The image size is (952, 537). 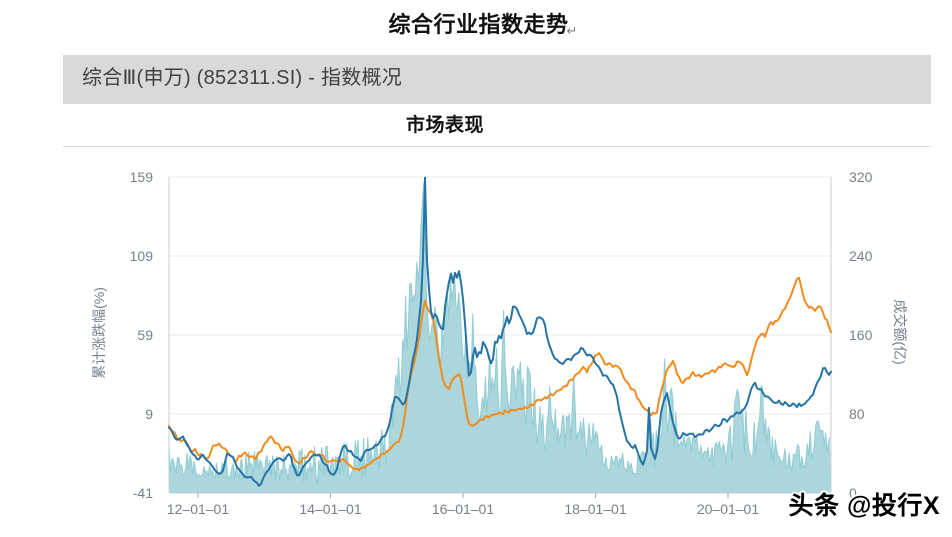 What do you see at coordinates (861, 256) in the screenshot?
I see `svg-text: 240` at bounding box center [861, 256].